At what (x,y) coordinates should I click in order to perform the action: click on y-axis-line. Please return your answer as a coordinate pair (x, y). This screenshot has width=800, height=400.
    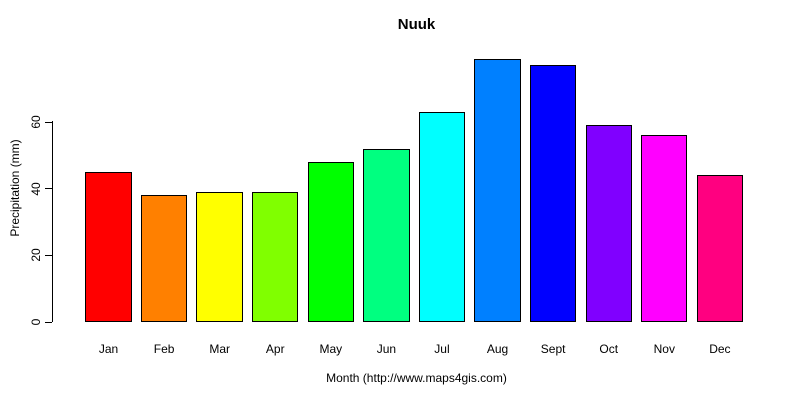
    Looking at the image, I should click on (52, 221).